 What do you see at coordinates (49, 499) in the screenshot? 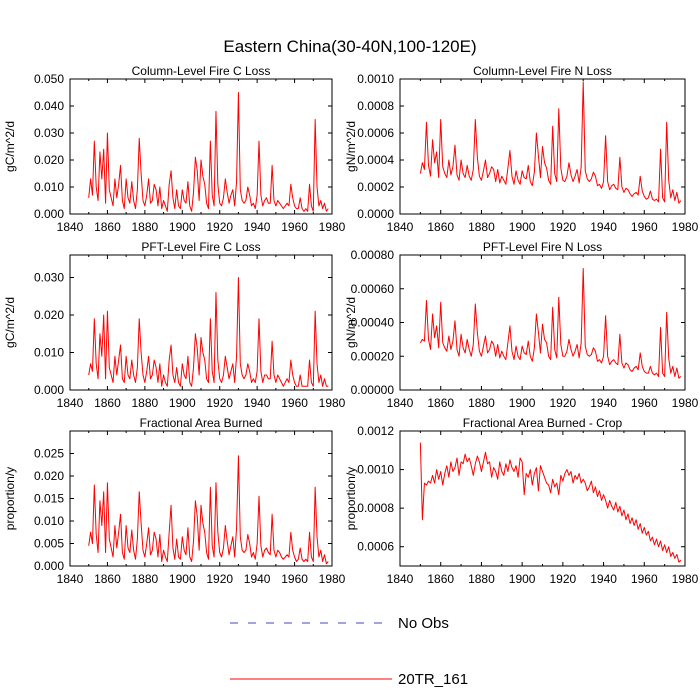
I see `y-tick-label: 0.015` at bounding box center [49, 499].